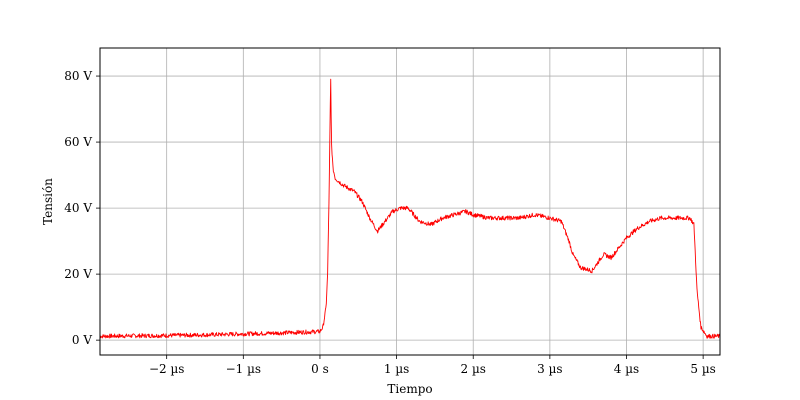  What do you see at coordinates (82, 340) in the screenshot?
I see `y-tick-label: 0 V` at bounding box center [82, 340].